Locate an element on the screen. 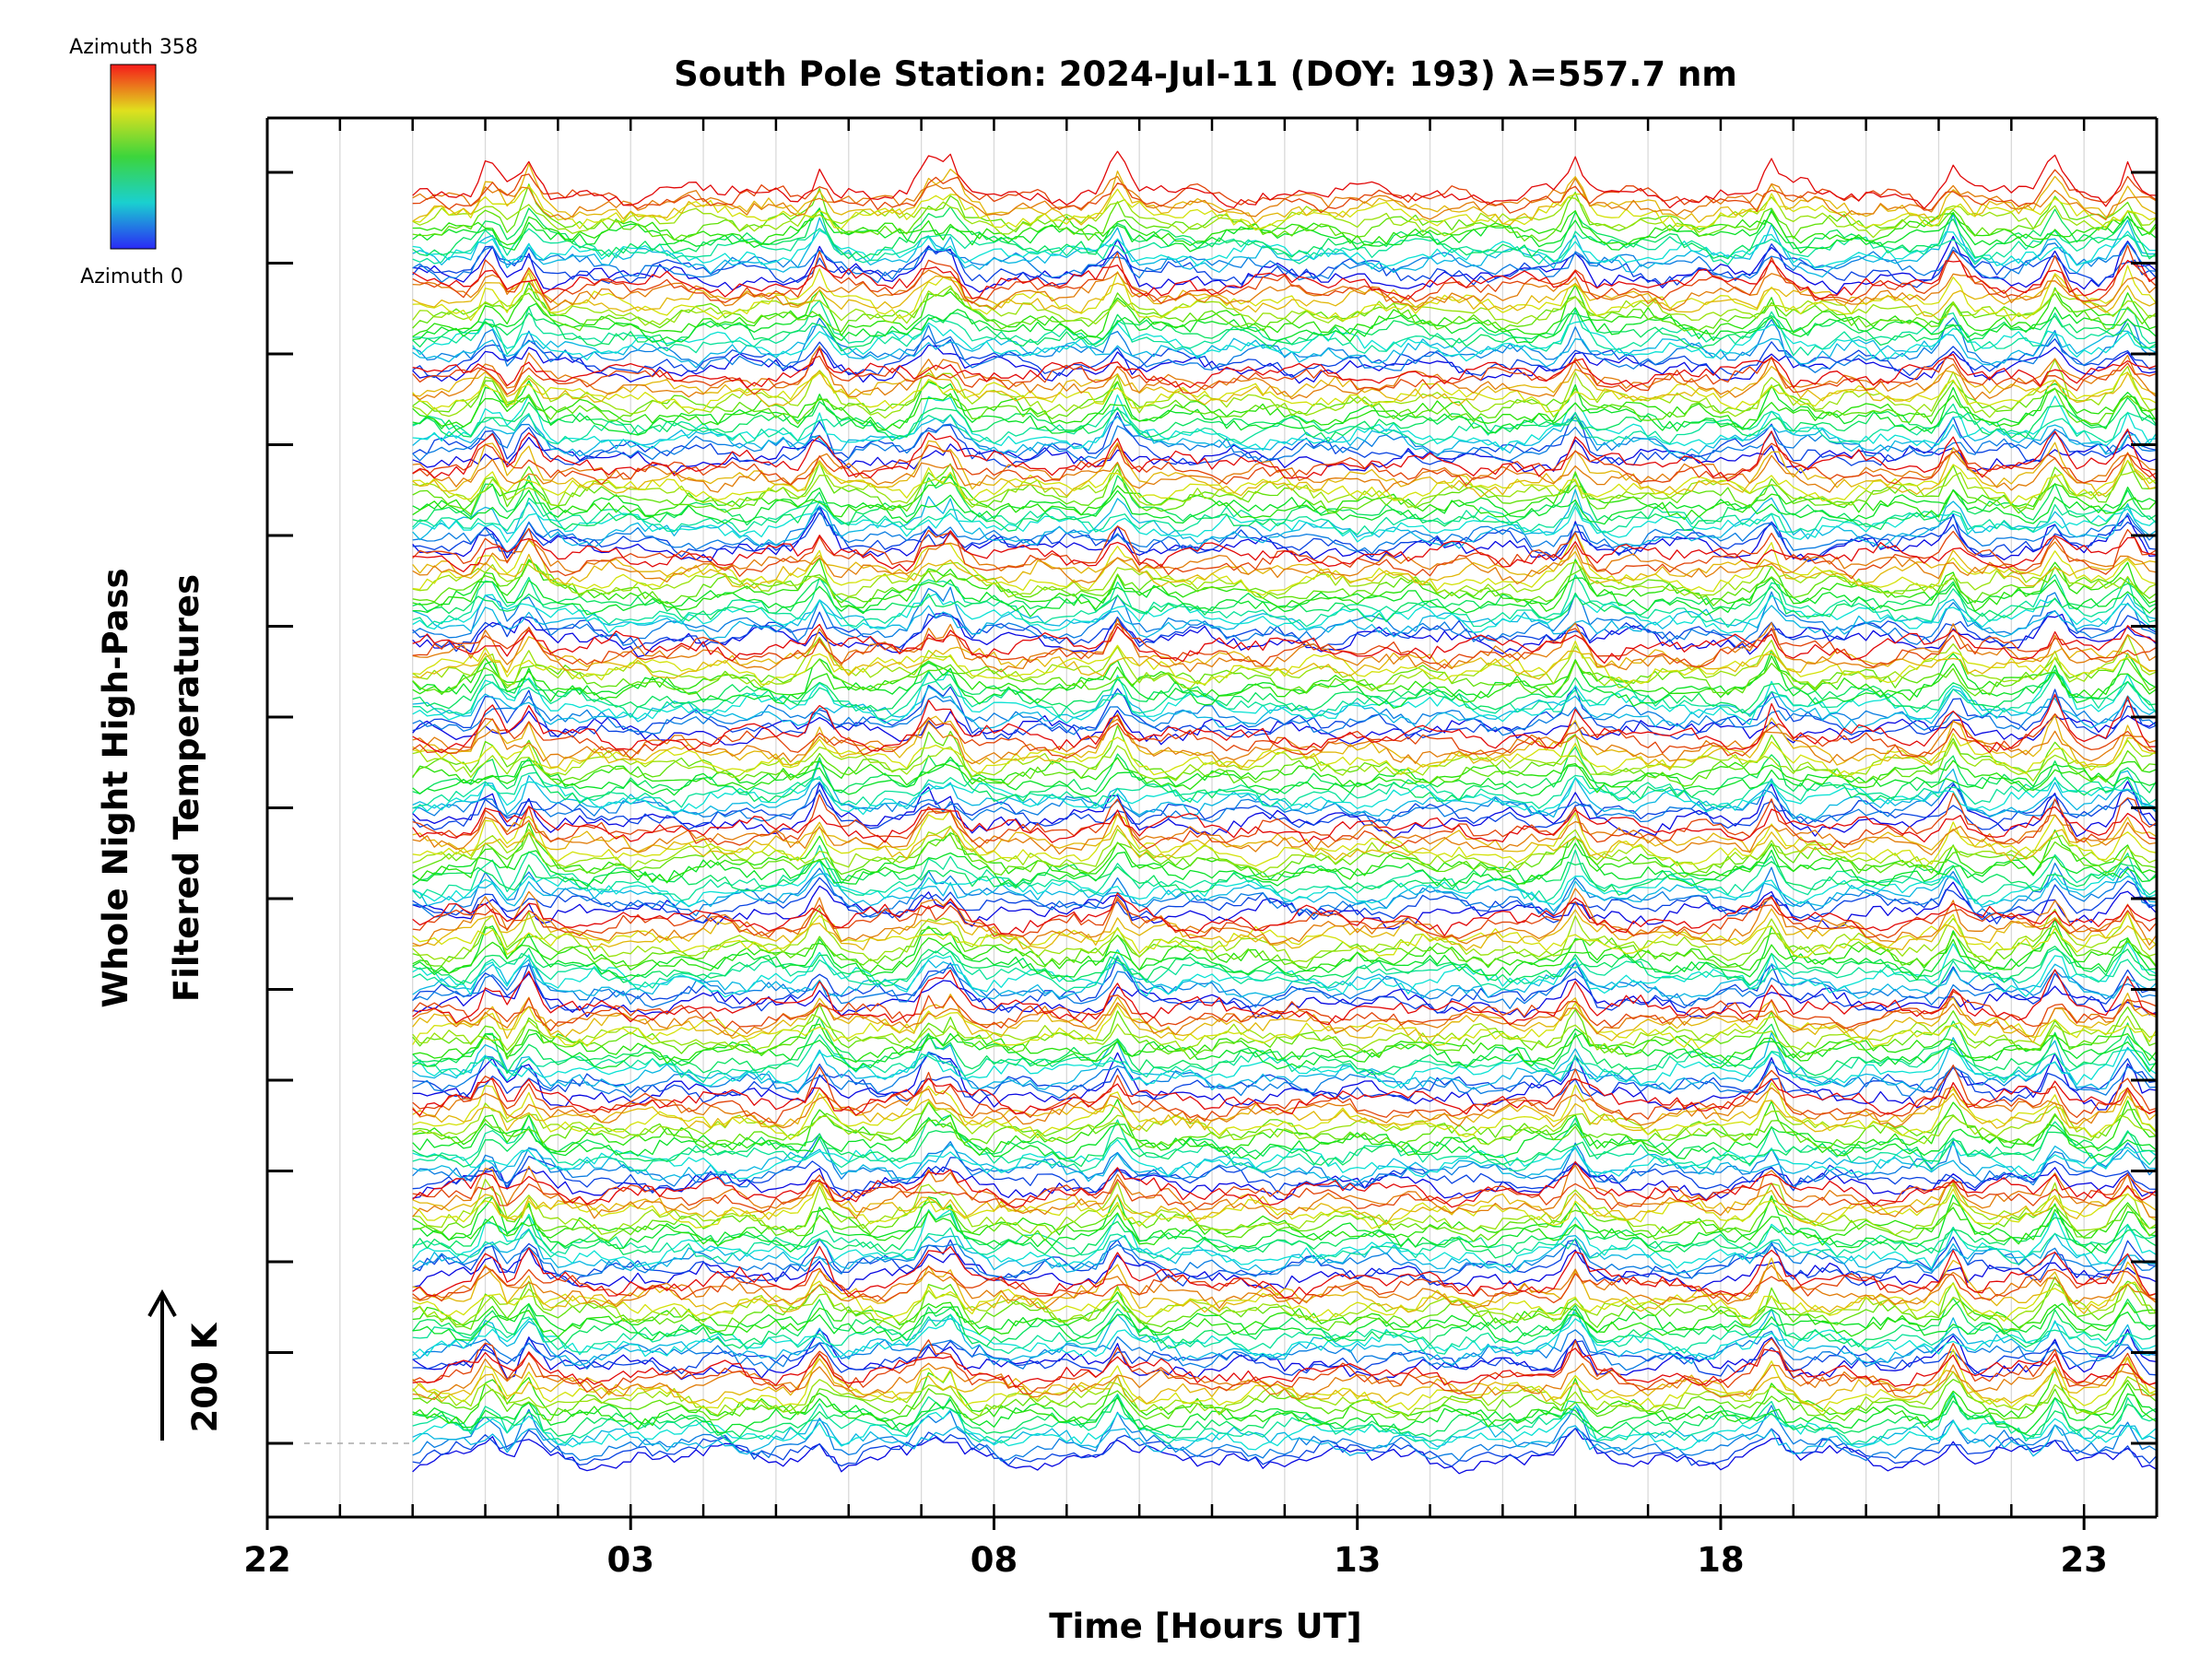 The height and width of the screenshot is (1659, 2212). x-tick-label: 08 is located at coordinates (994, 1560).